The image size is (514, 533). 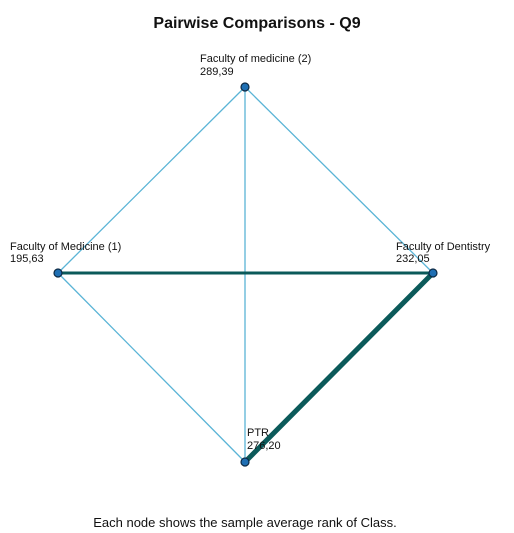 What do you see at coordinates (443, 247) in the screenshot?
I see `node-label: Faculty of Dentistry` at bounding box center [443, 247].